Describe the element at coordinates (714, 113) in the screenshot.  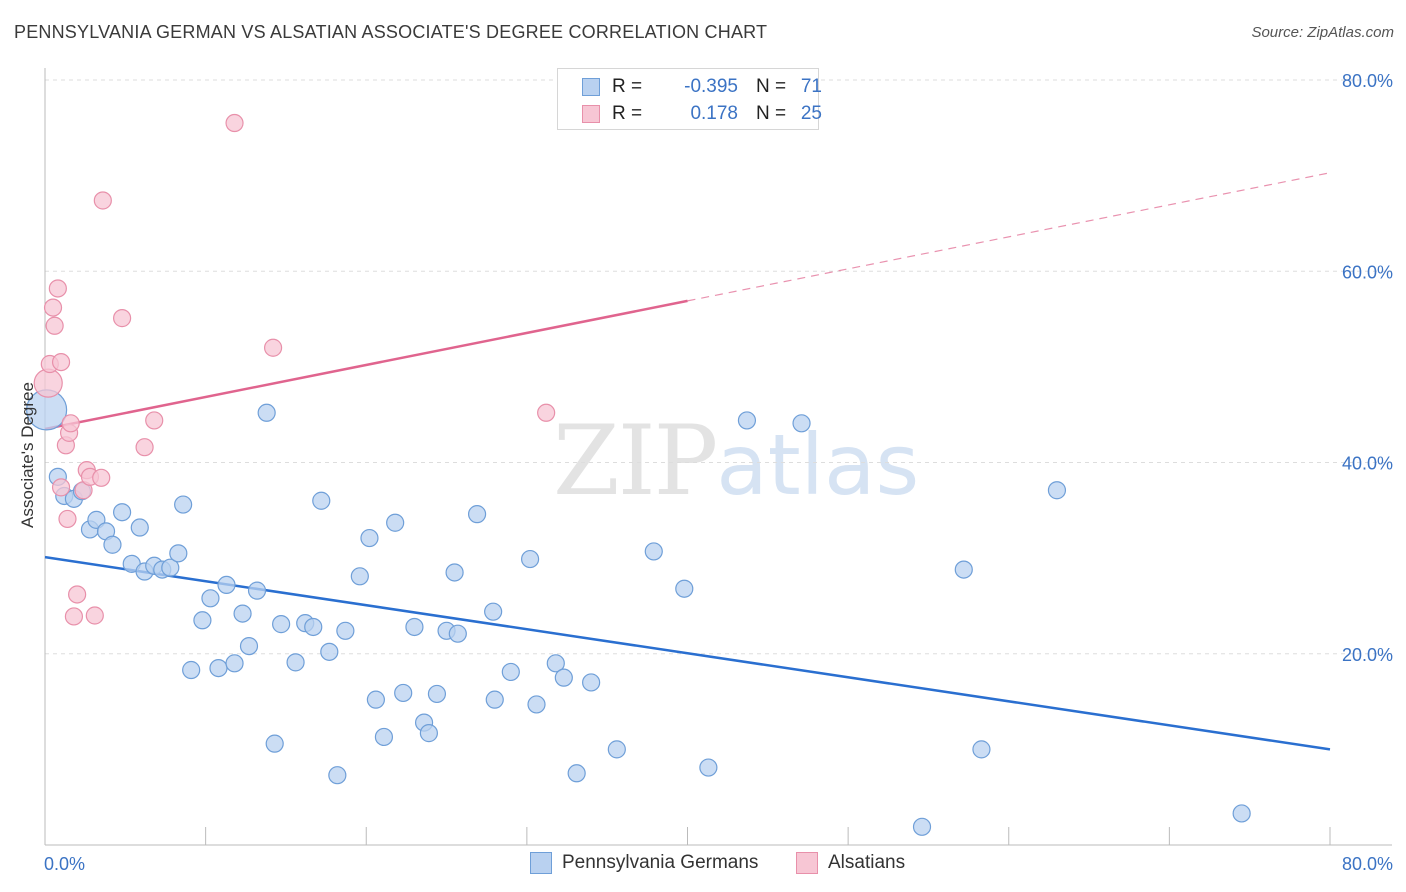
I see `r-value: 0.178` at that location.